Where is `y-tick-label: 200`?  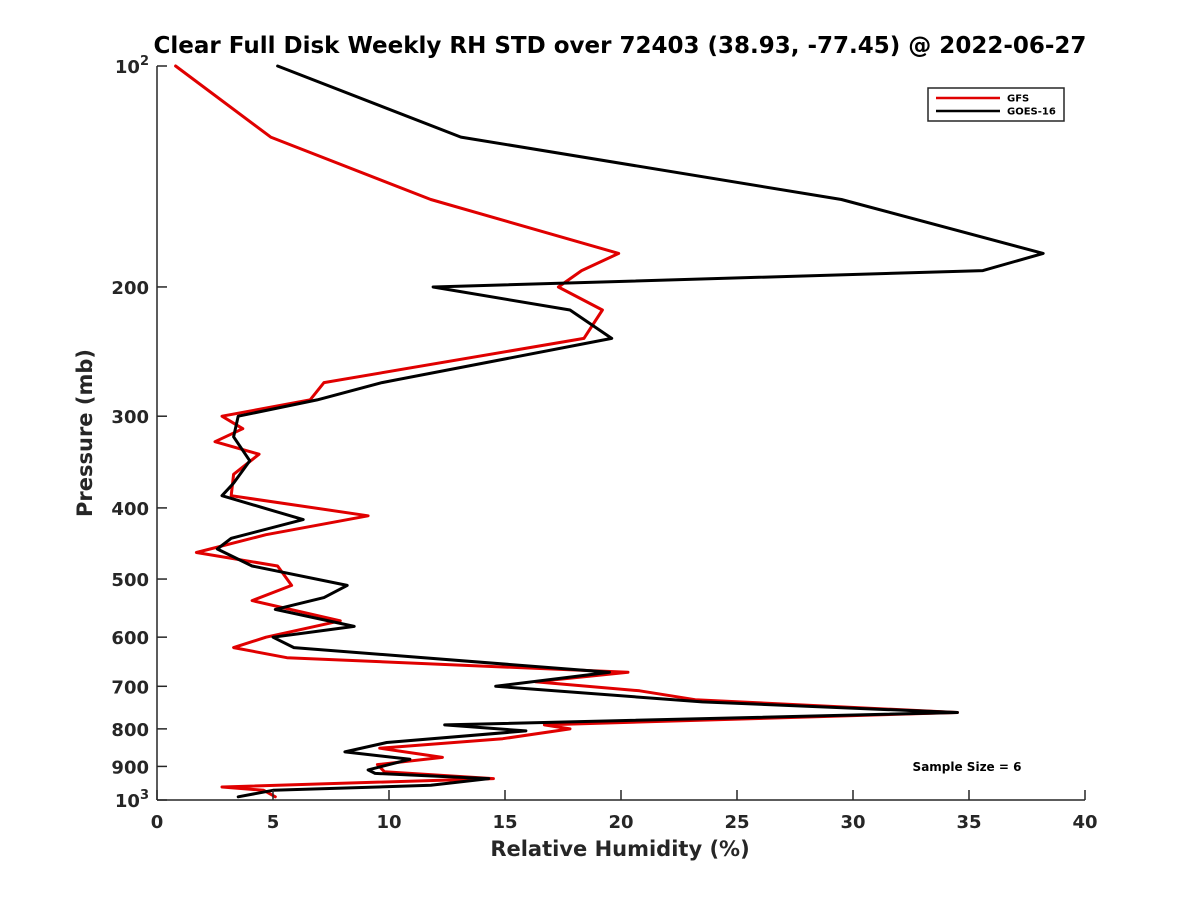 y-tick-label: 200 is located at coordinates (130, 288).